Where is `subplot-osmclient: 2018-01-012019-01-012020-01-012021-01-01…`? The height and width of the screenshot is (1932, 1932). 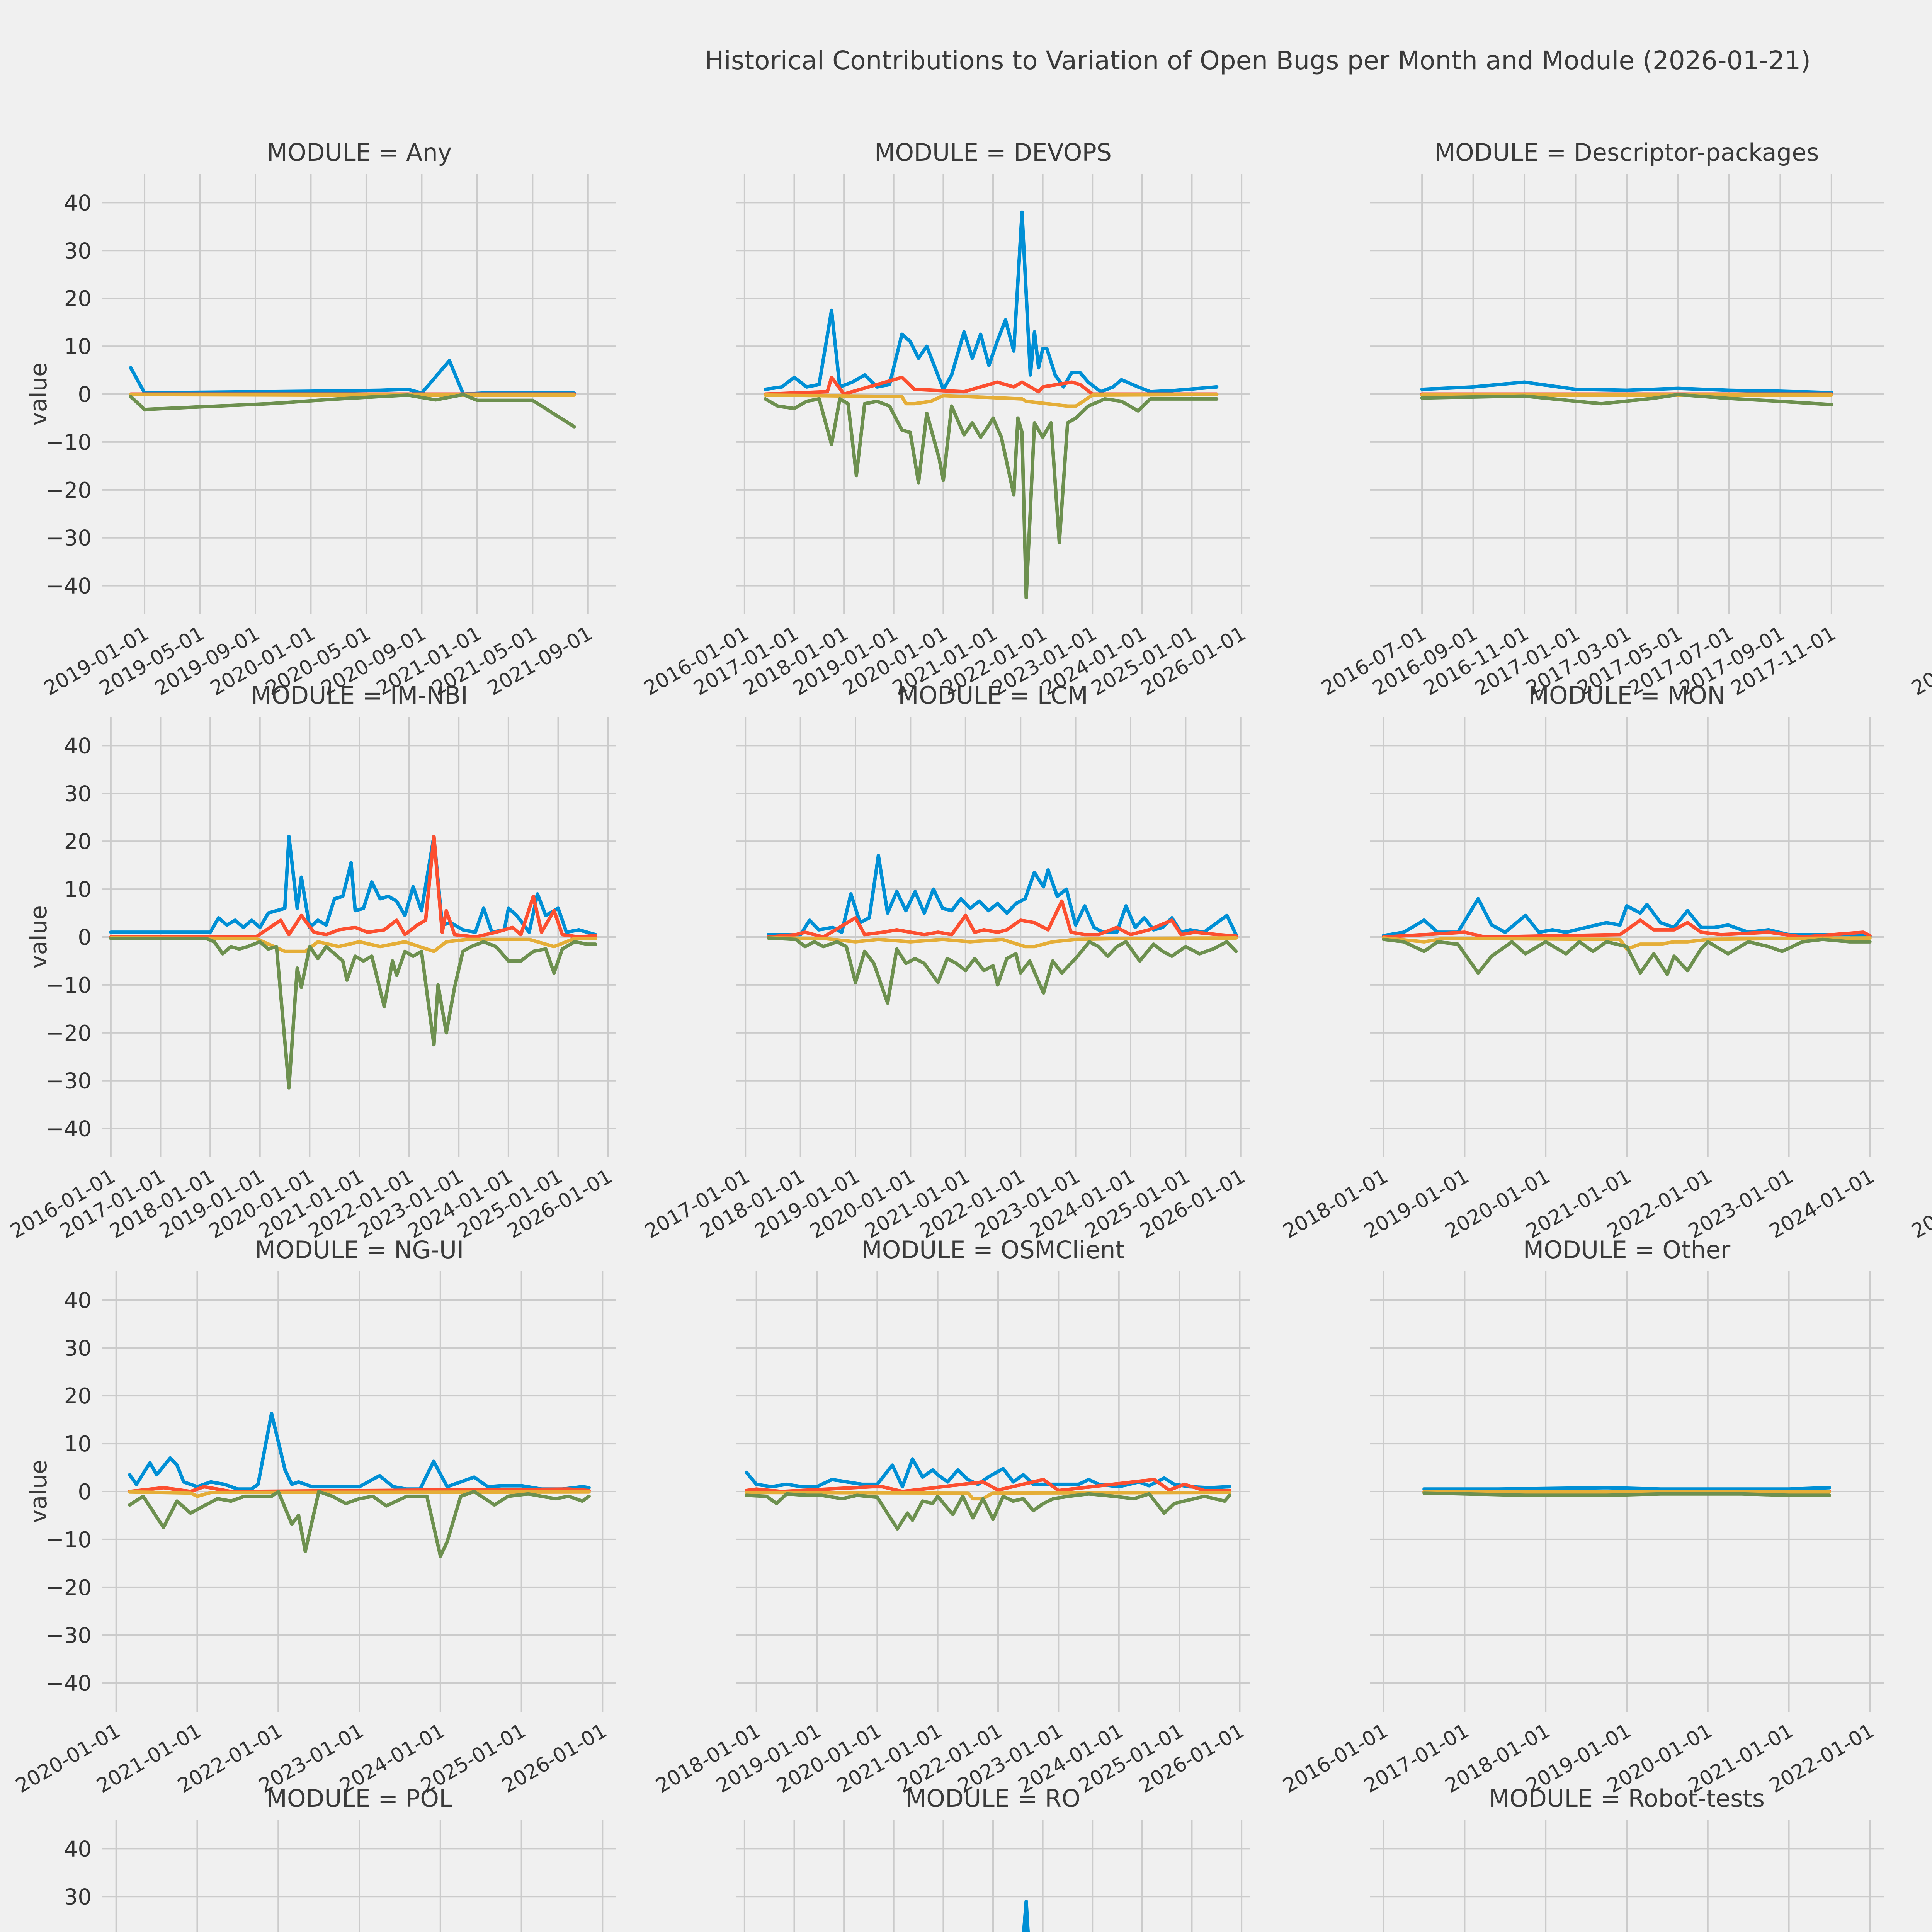
subplot-osmclient: 2018-01-012019-01-012020-01-012021-01-01… is located at coordinates (951, 1534).